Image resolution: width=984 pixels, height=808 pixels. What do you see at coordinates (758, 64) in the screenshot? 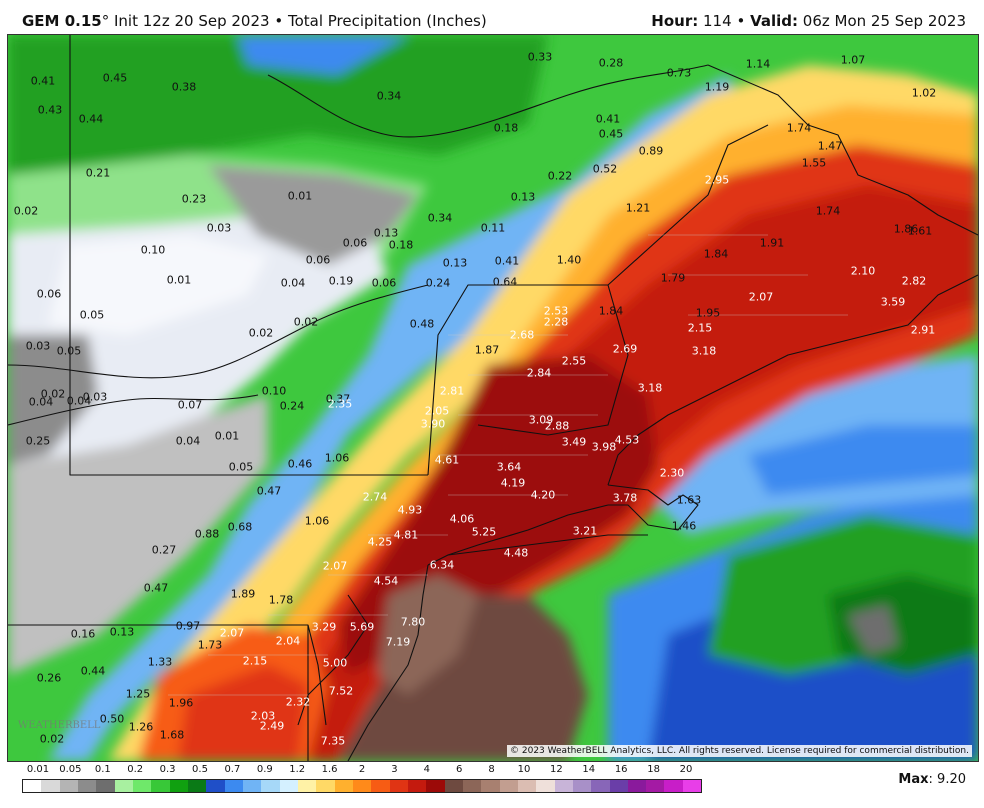
I see `precip-value-label: 1.14` at bounding box center [758, 64].